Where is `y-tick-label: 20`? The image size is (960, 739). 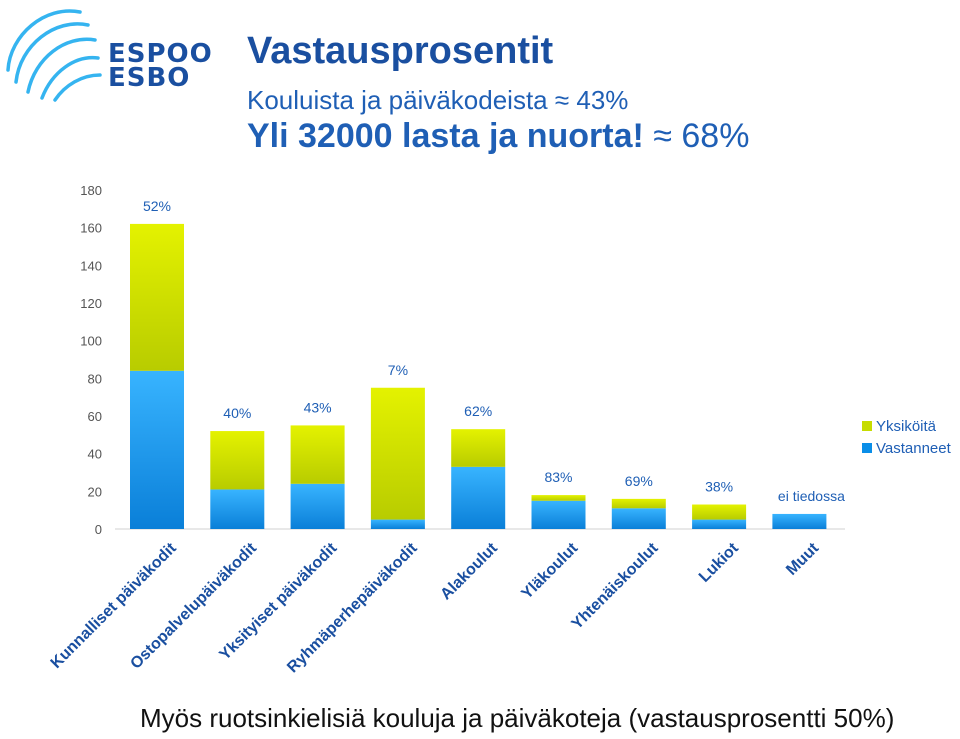
y-tick-label: 20 is located at coordinates (95, 491).